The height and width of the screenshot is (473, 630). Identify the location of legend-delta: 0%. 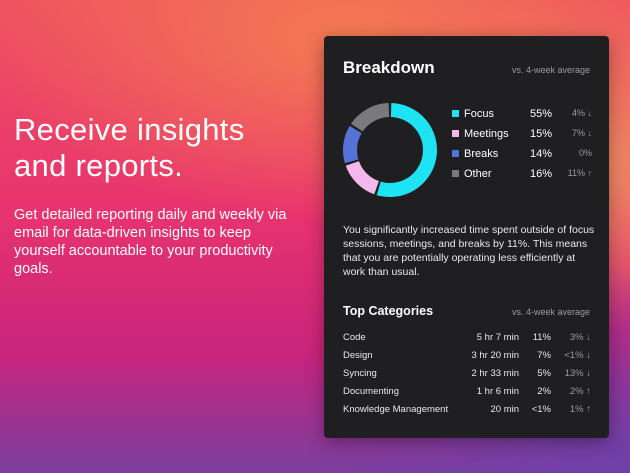
(585, 153).